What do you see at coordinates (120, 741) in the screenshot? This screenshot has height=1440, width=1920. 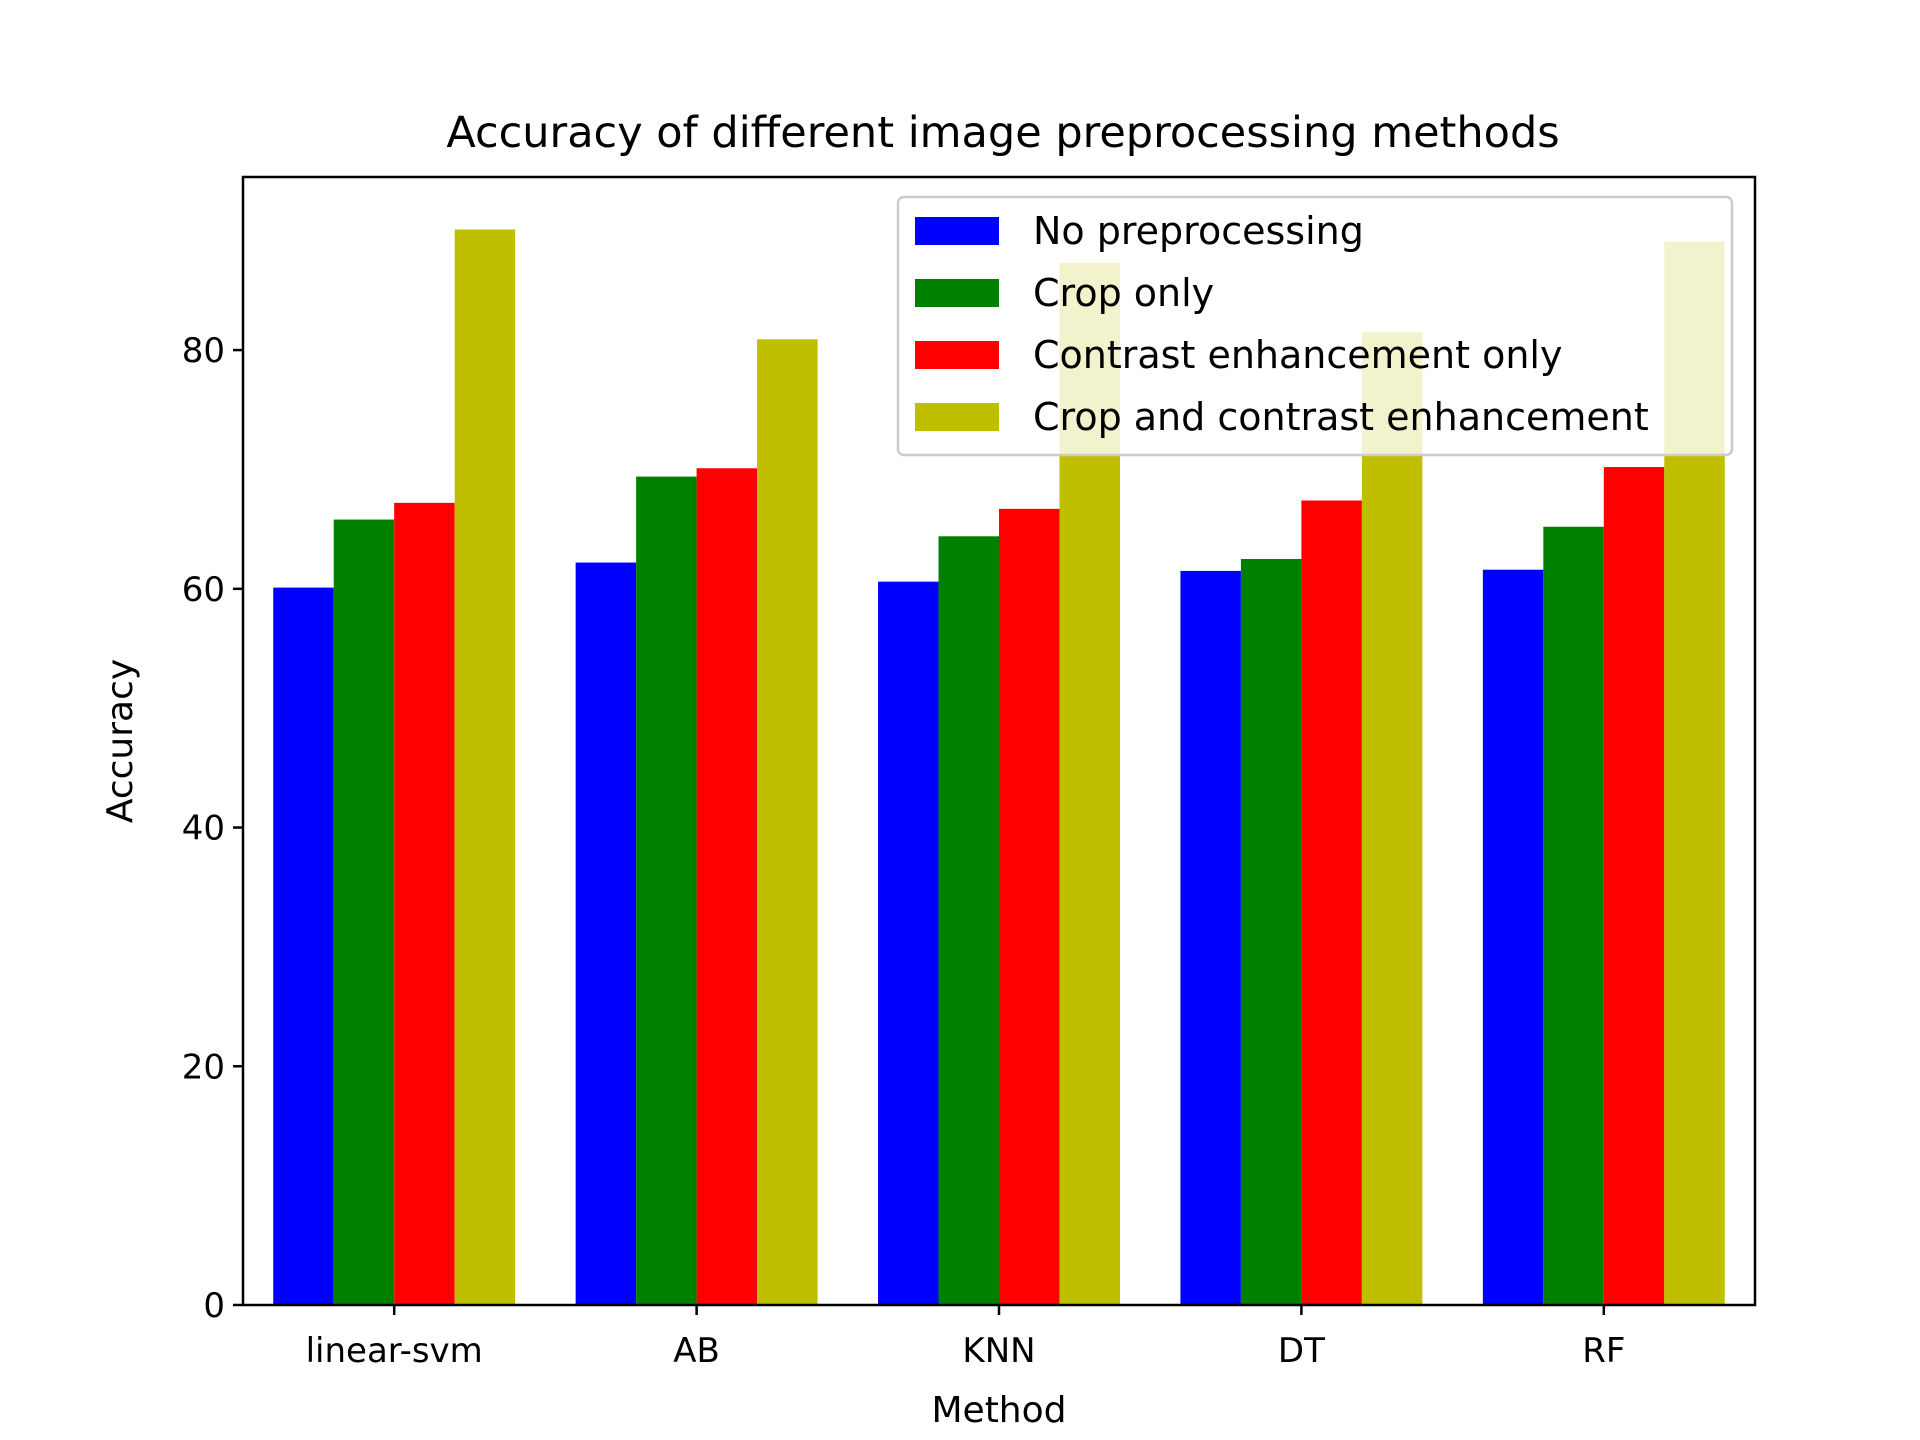 I see `y-axis-label: Accuracy` at bounding box center [120, 741].